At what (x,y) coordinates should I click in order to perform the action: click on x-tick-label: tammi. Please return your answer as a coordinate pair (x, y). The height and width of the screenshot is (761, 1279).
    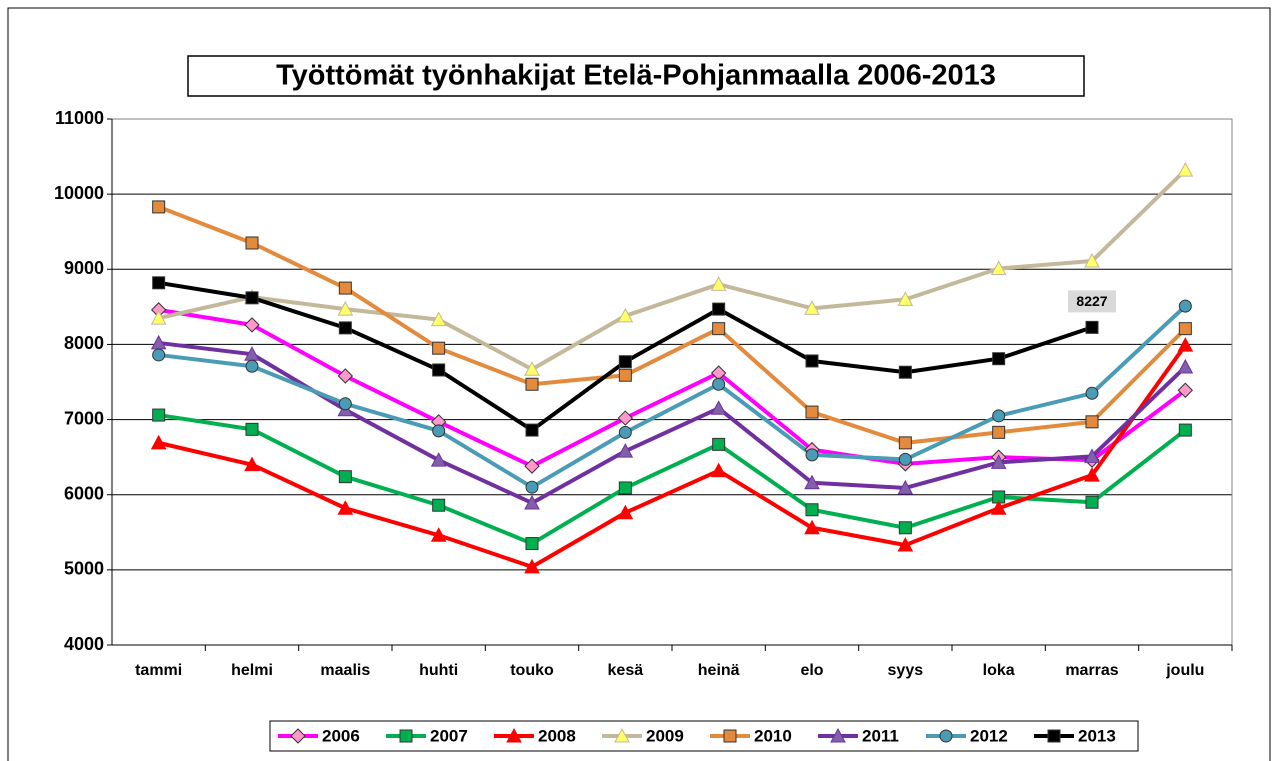
    Looking at the image, I should click on (158, 670).